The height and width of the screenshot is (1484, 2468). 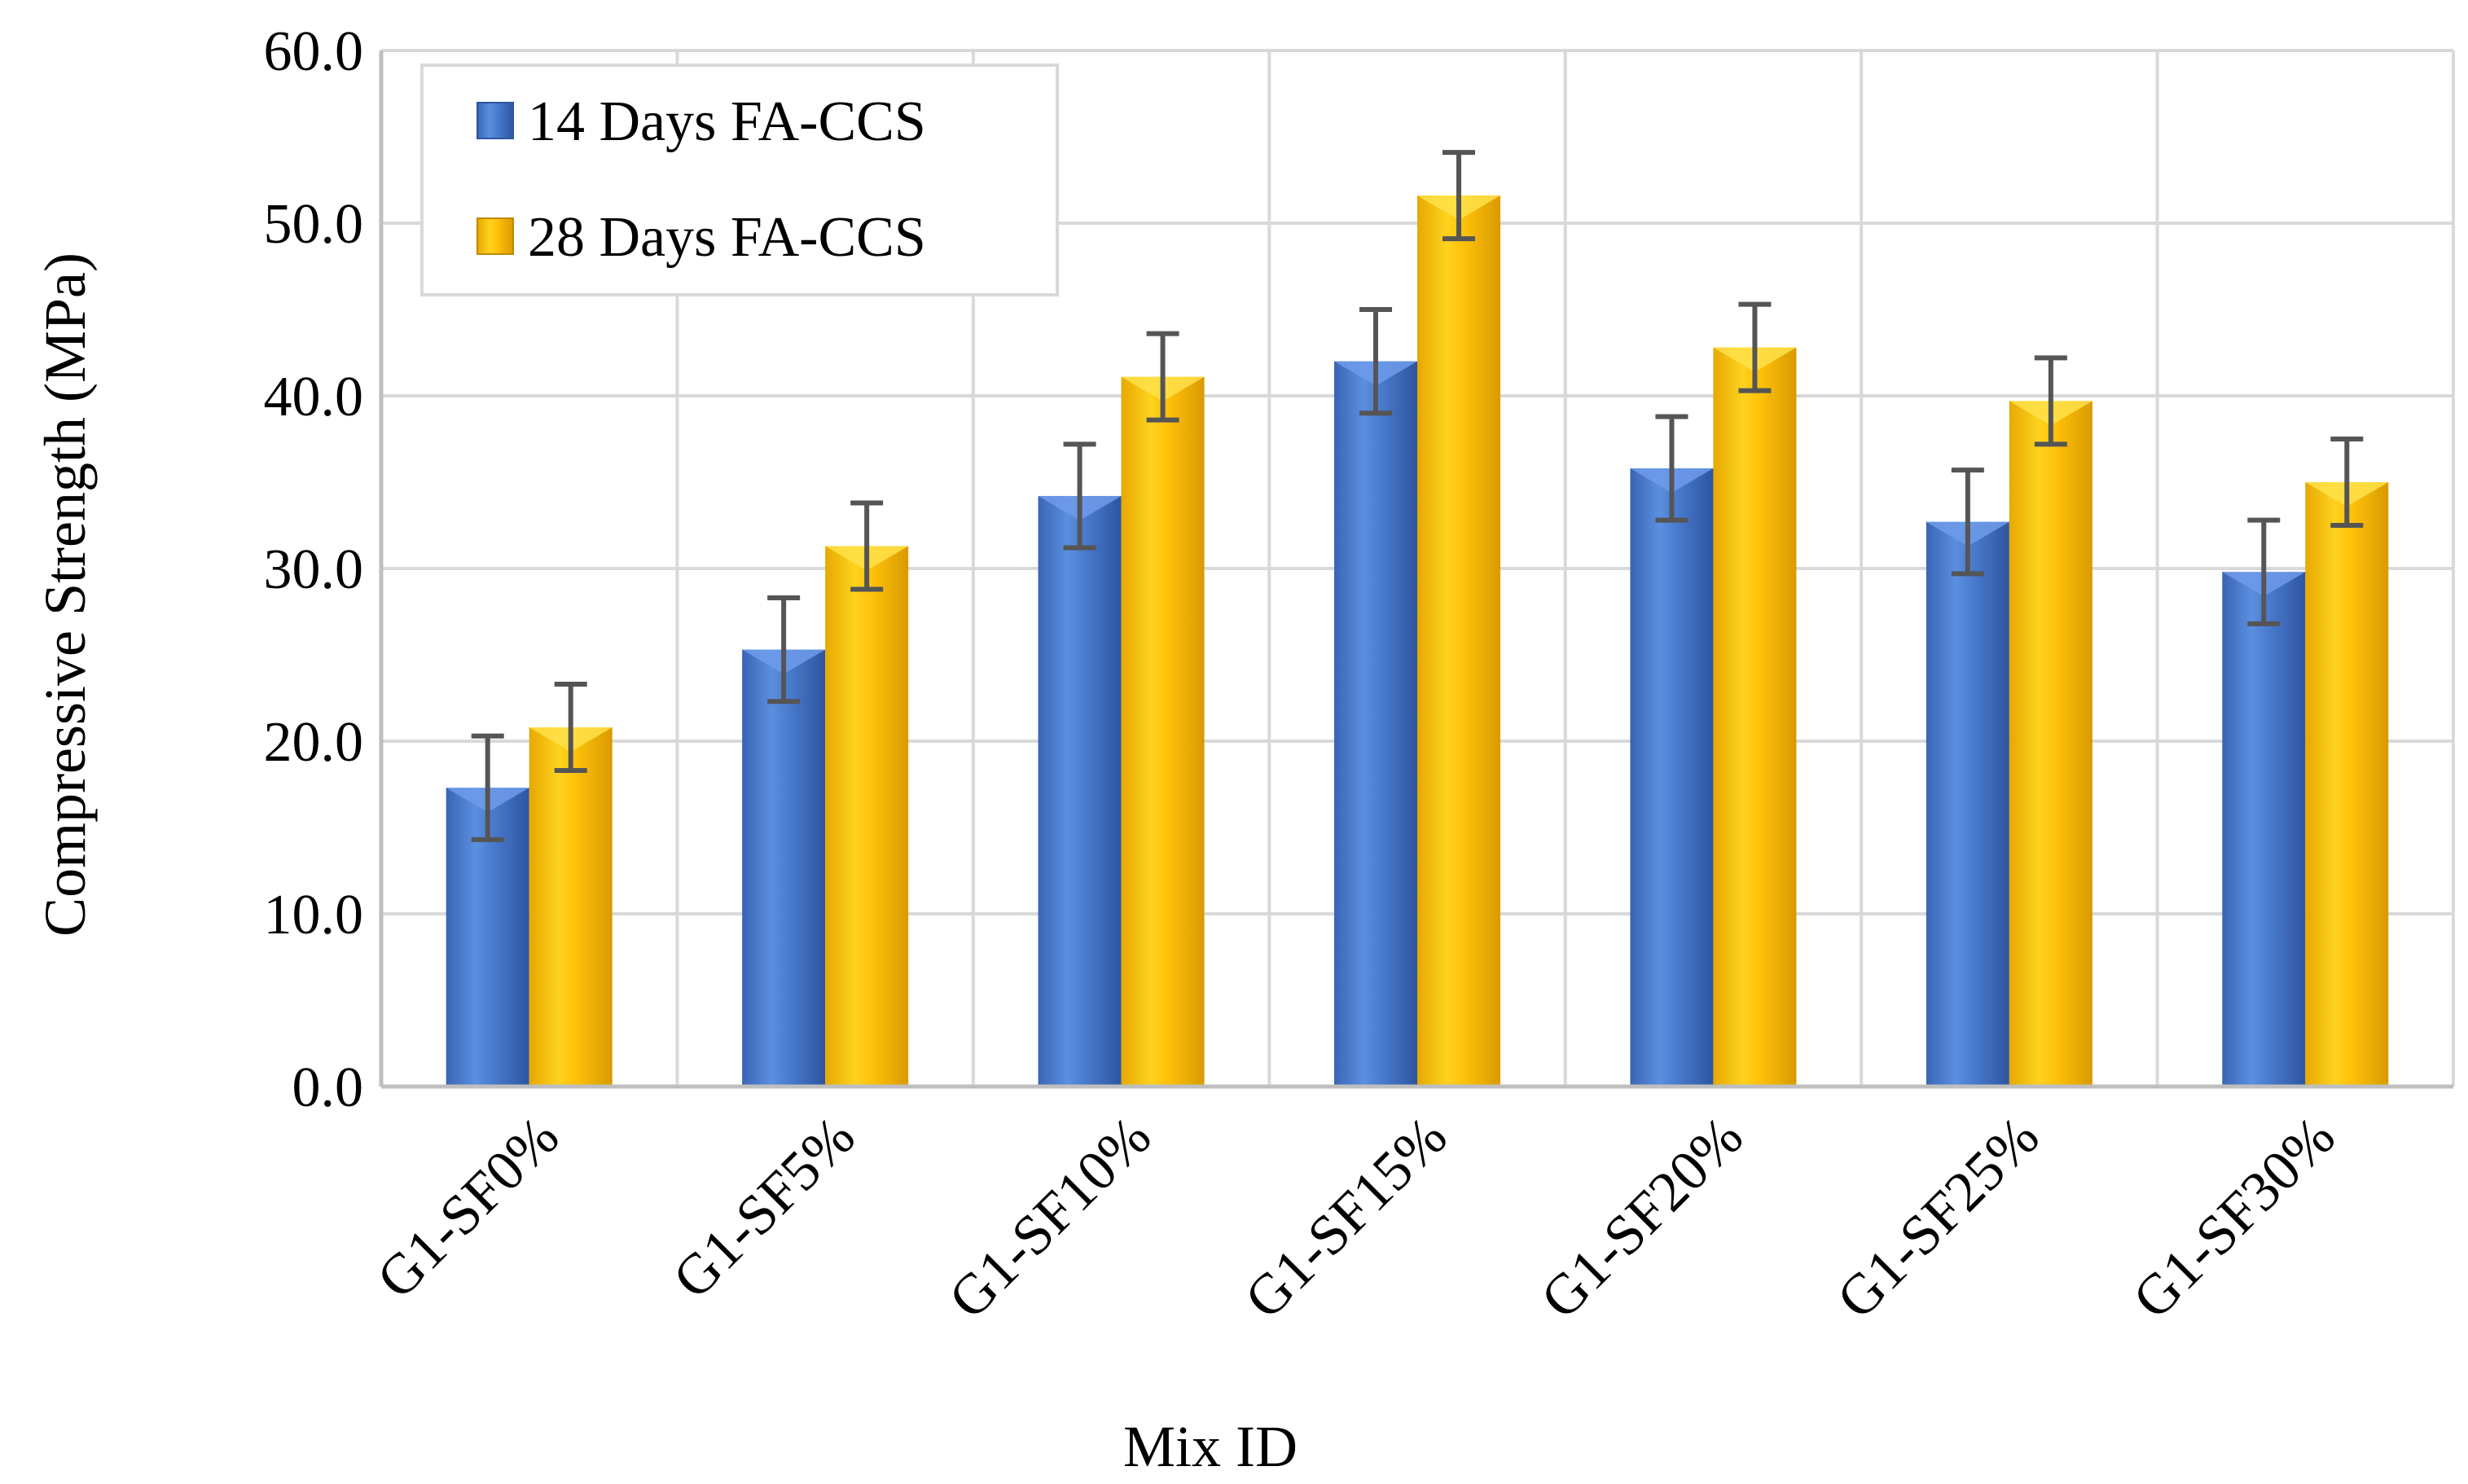 I want to click on y-tick-label-3: 30.0, so click(x=314, y=569).